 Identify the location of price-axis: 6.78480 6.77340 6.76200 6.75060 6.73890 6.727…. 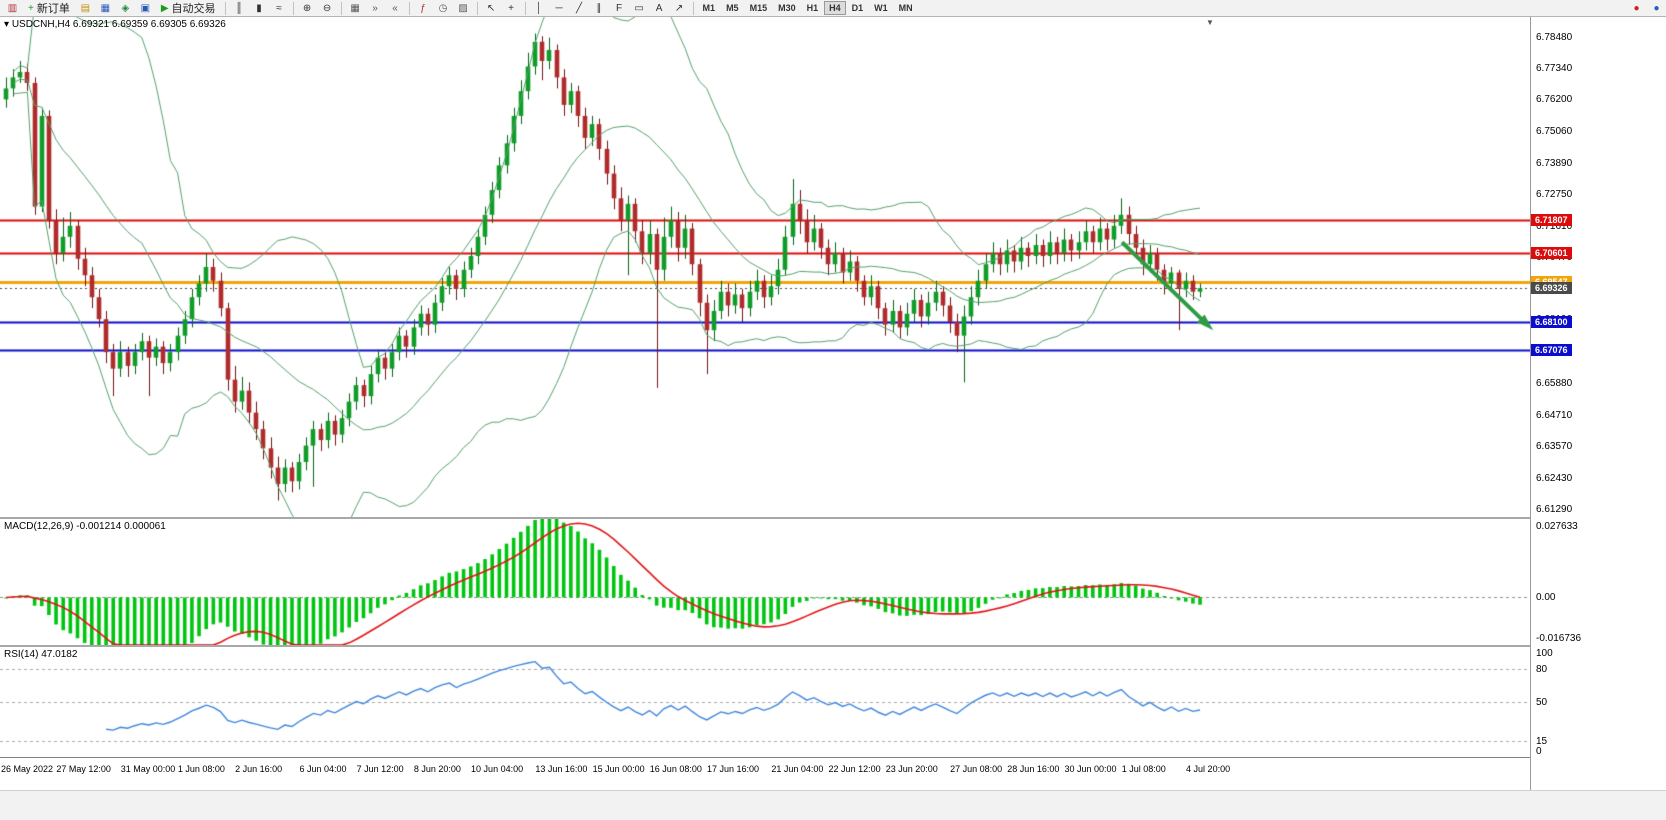
(1598, 403).